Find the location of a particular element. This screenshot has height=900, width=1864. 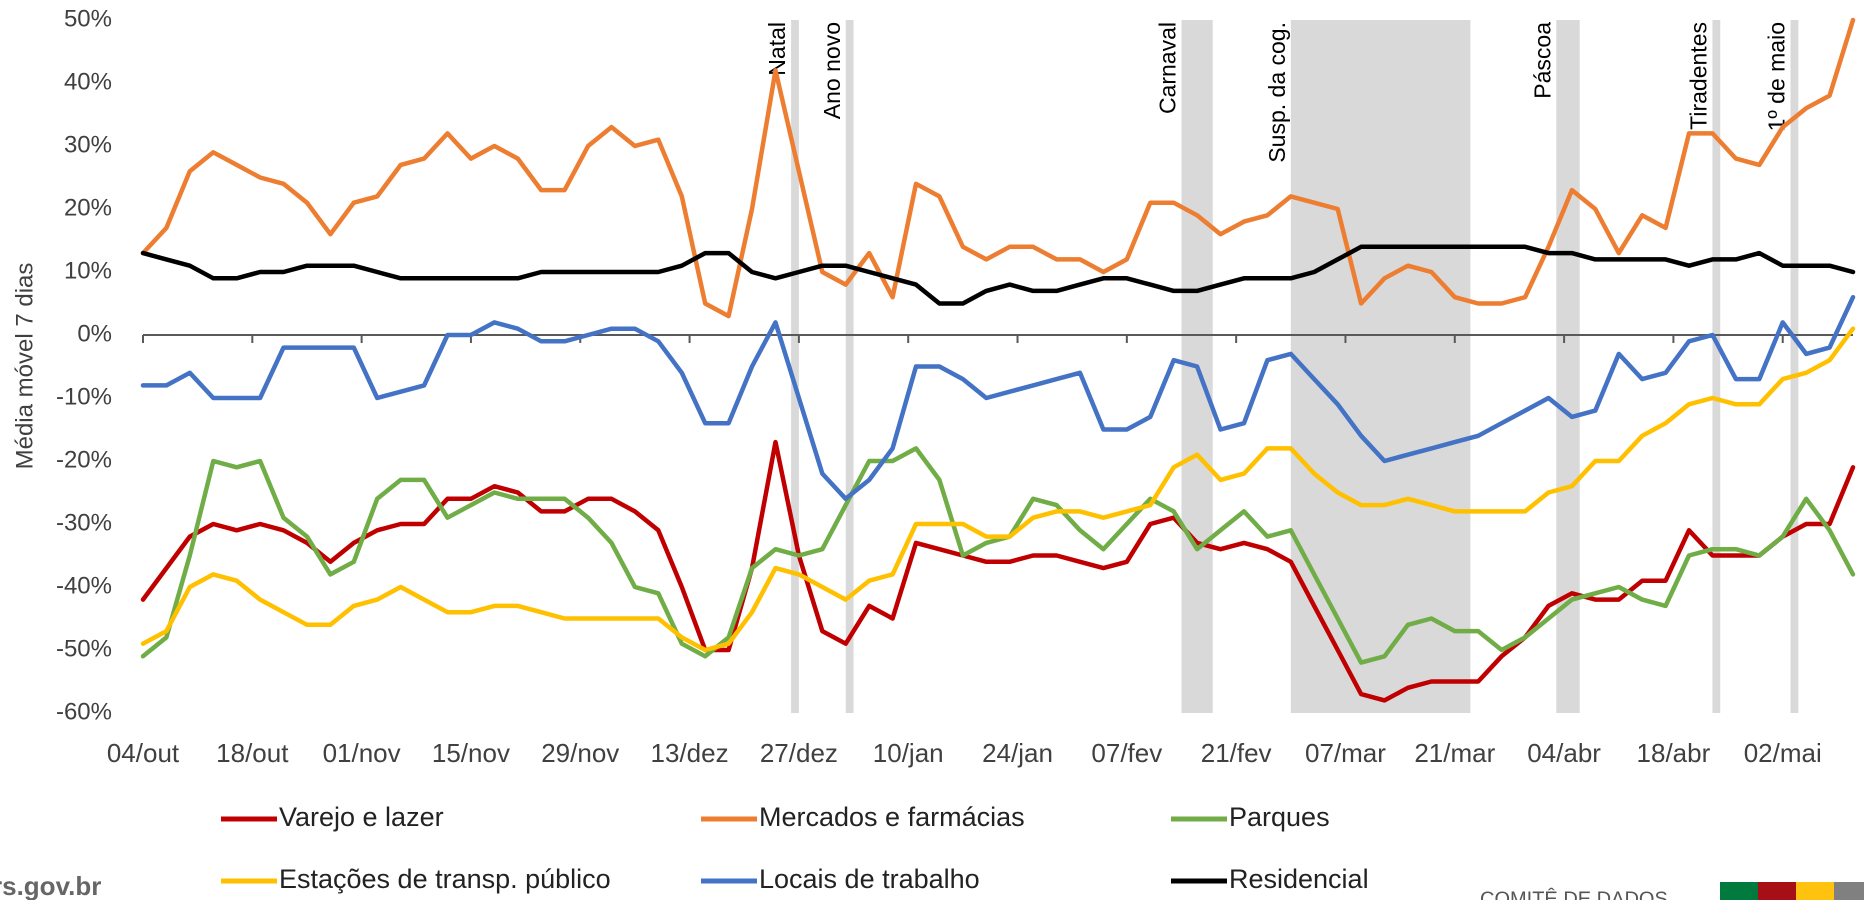

x-tick-label: 21/fev is located at coordinates (1236, 753).